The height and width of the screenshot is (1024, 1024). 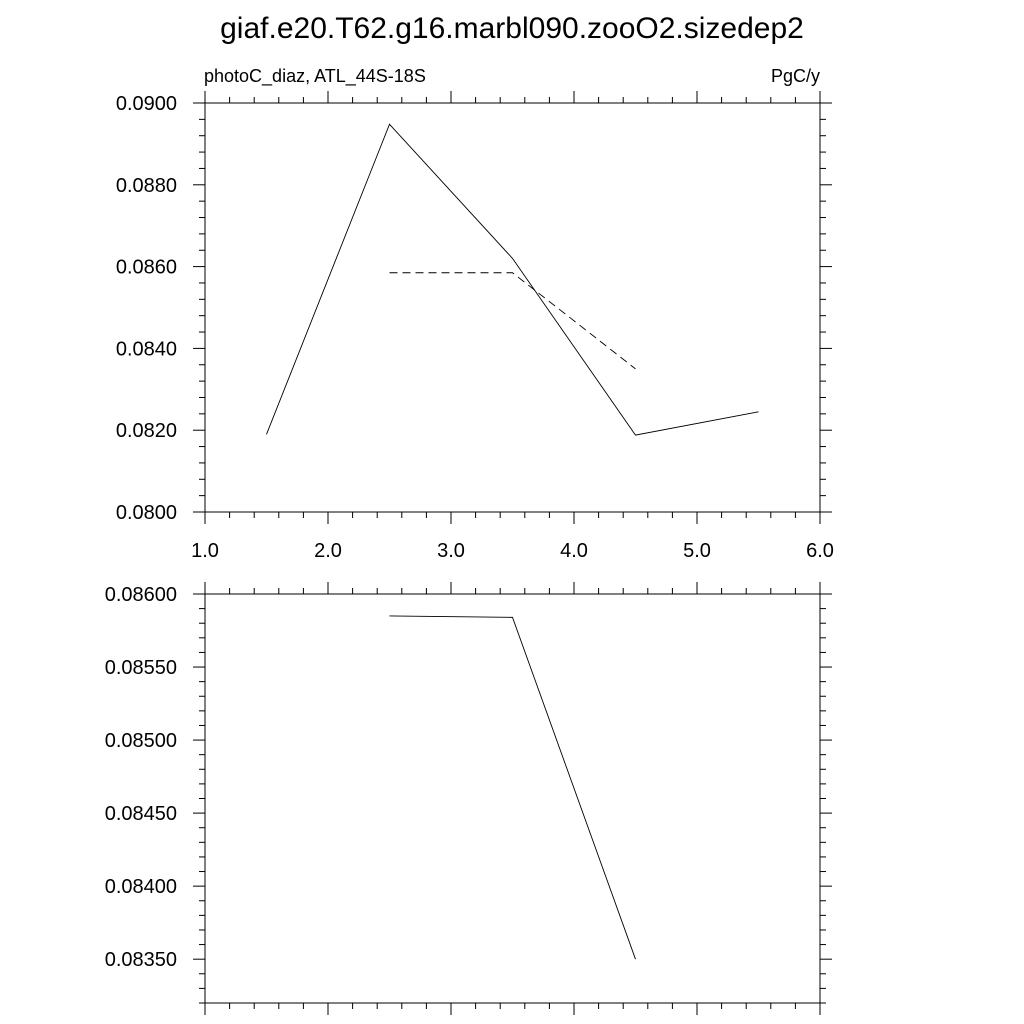 I want to click on y-tick-label: 0.0820, so click(x=146, y=431).